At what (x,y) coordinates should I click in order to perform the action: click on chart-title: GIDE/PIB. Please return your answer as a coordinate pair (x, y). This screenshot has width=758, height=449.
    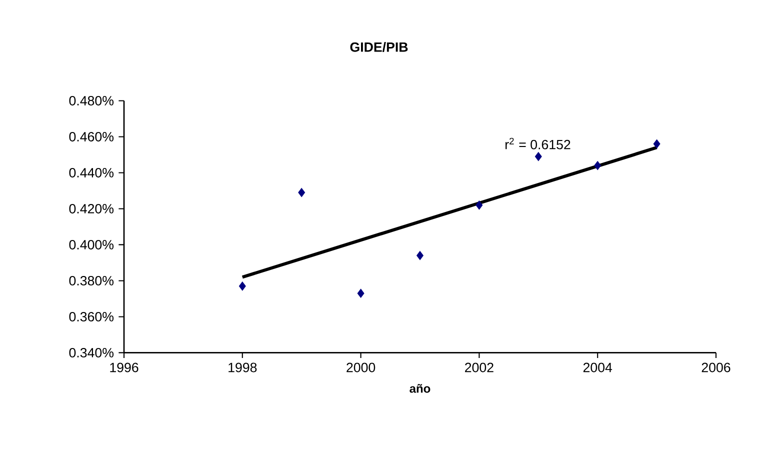
    Looking at the image, I should click on (379, 47).